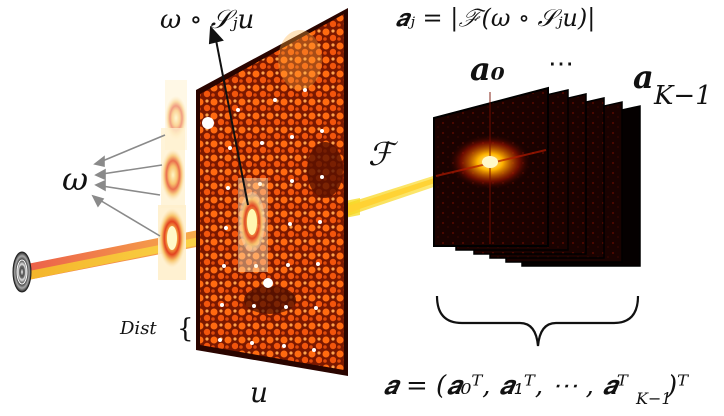 Image resolution: width=724 pixels, height=416 pixels. What do you see at coordinates (185, 329) in the screenshot?
I see `dist-brace: {` at bounding box center [185, 329].